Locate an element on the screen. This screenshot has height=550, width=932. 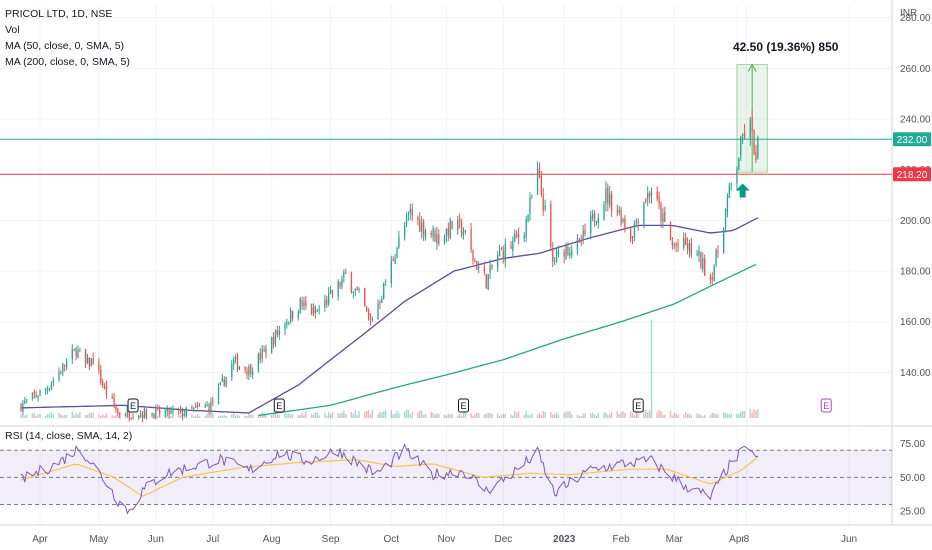
horizontal-lines is located at coordinates (446, 156).